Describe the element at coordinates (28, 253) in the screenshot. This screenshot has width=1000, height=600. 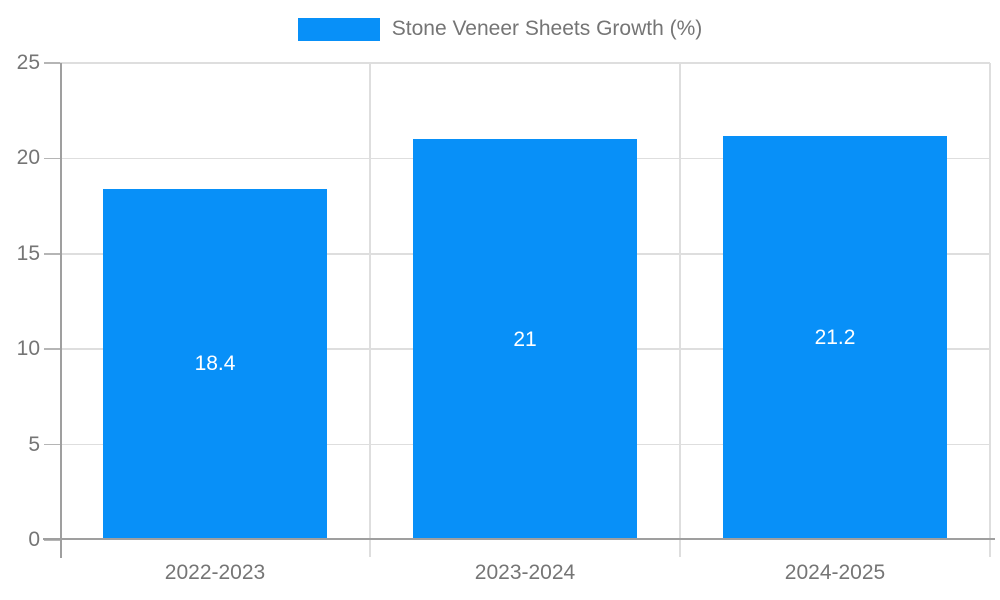
I see `y-tick-label: 15` at that location.